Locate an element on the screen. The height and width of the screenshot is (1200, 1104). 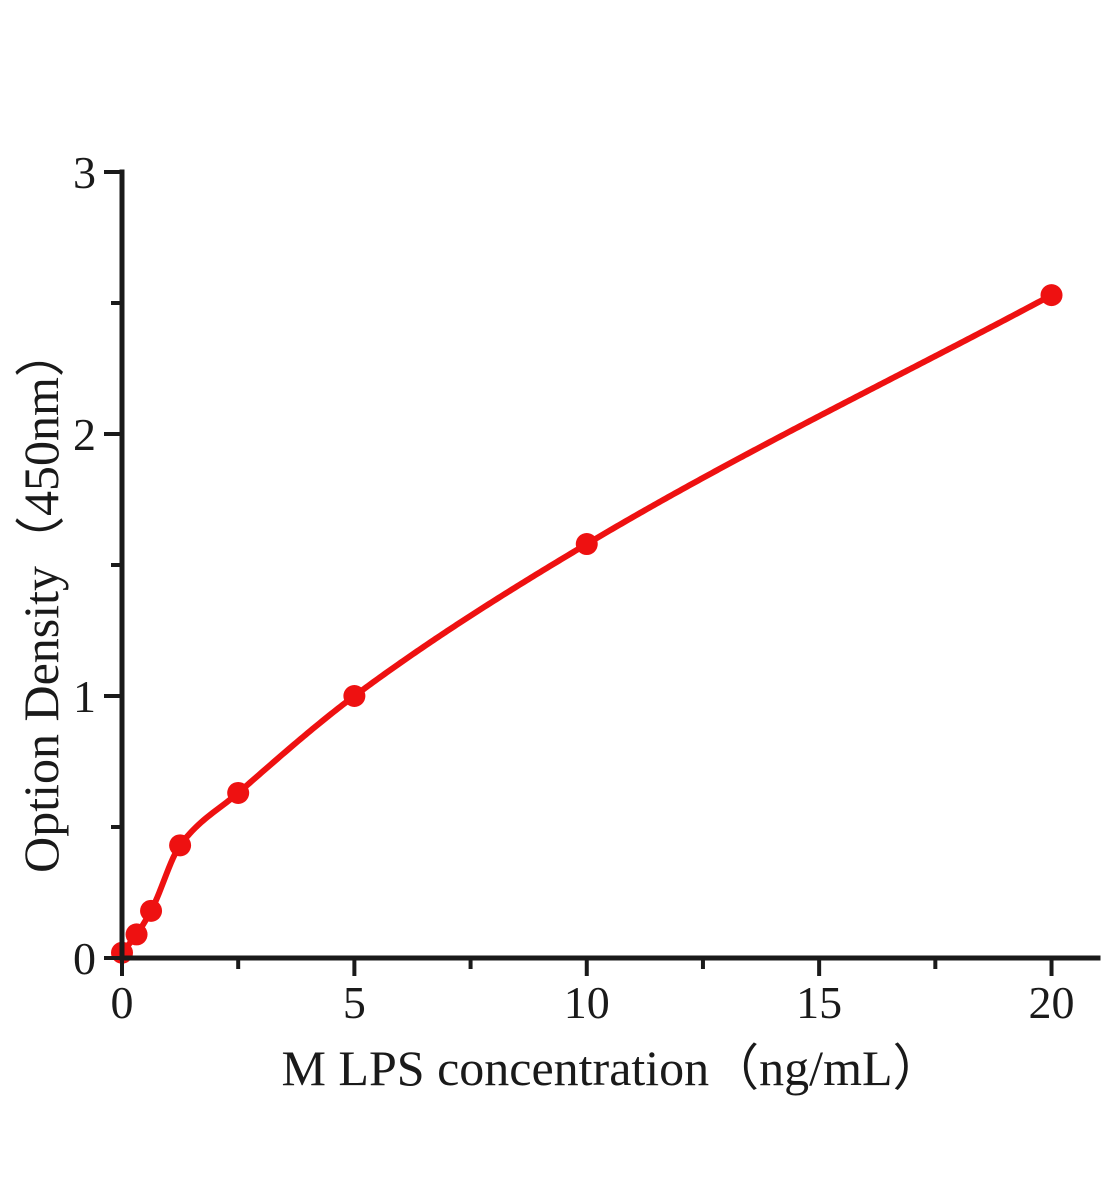
x-axis-title: M LPS concentration（ng/mL） is located at coordinates (611, 1068).